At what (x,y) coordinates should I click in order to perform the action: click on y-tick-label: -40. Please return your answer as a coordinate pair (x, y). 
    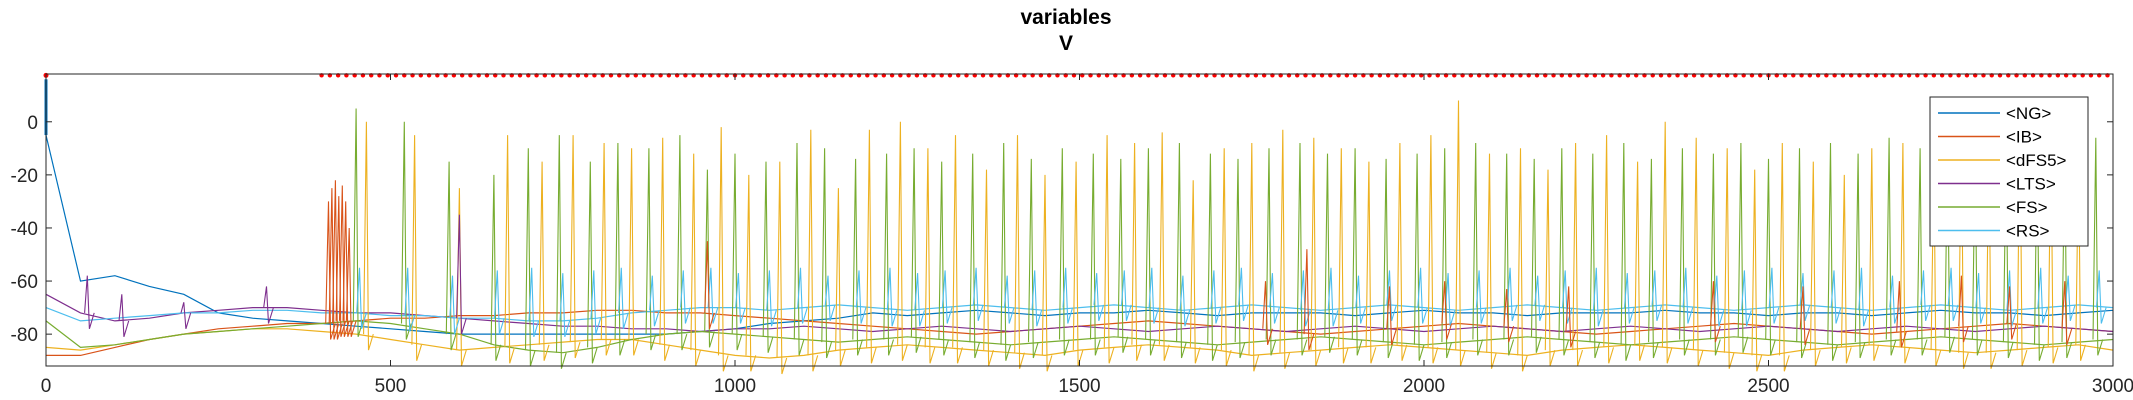
    Looking at the image, I should click on (24, 229).